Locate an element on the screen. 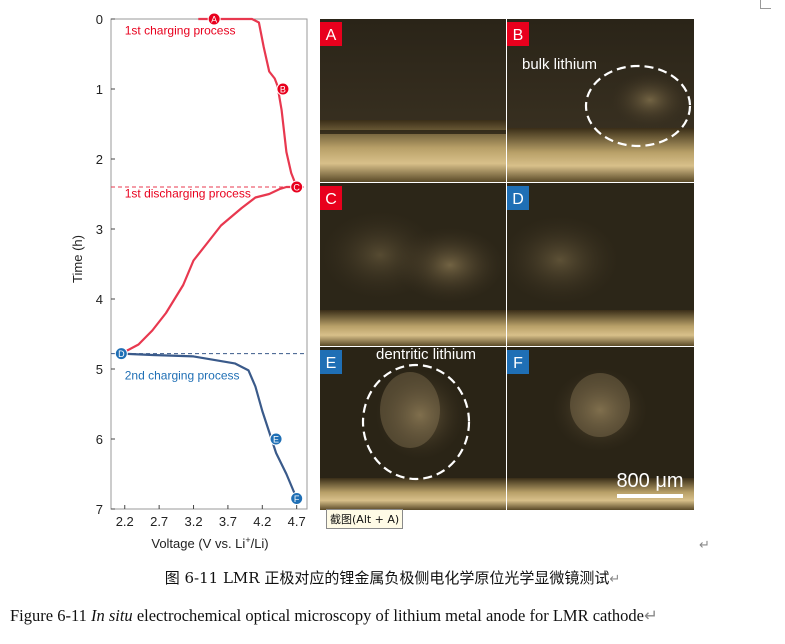 The width and height of the screenshot is (785, 644). series-annotation: 1st discharging process is located at coordinates (188, 194).